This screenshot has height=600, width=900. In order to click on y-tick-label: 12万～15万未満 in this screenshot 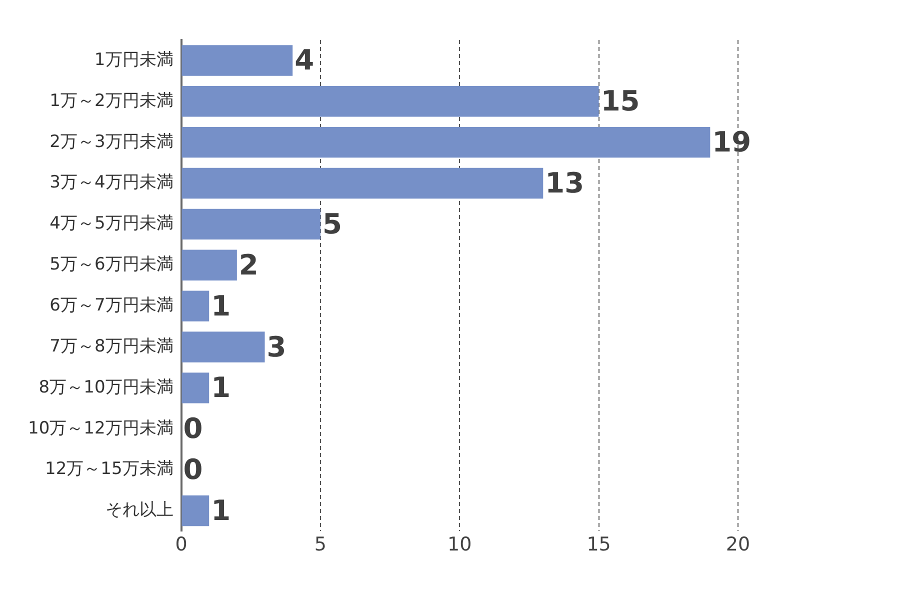, I will do `click(109, 469)`.